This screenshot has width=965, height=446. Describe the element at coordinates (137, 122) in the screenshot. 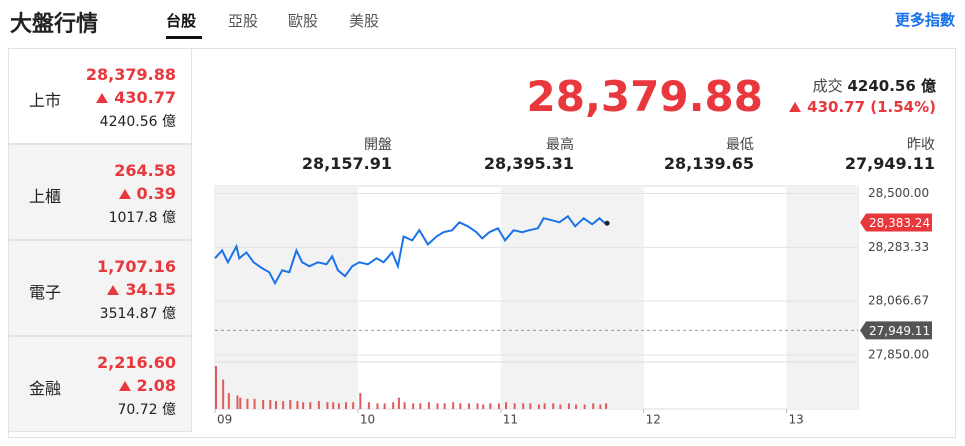

I see `market-volume: 4240.56 億` at that location.